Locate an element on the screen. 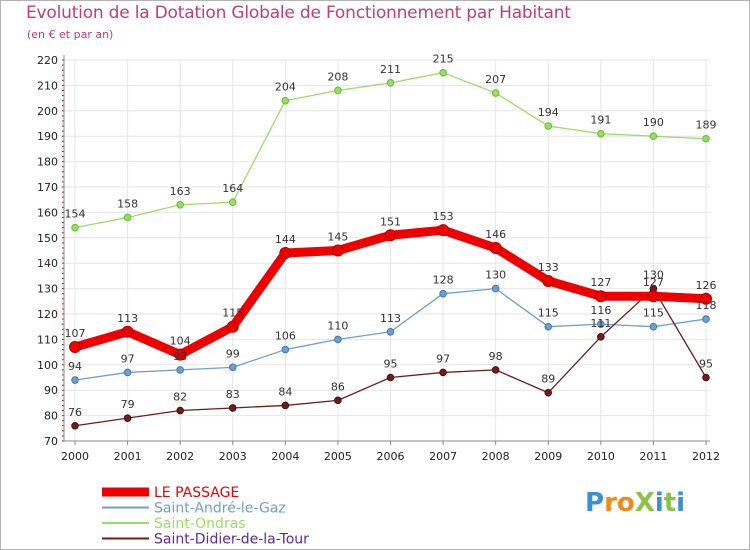  y-tick-label: 130 is located at coordinates (47, 289).